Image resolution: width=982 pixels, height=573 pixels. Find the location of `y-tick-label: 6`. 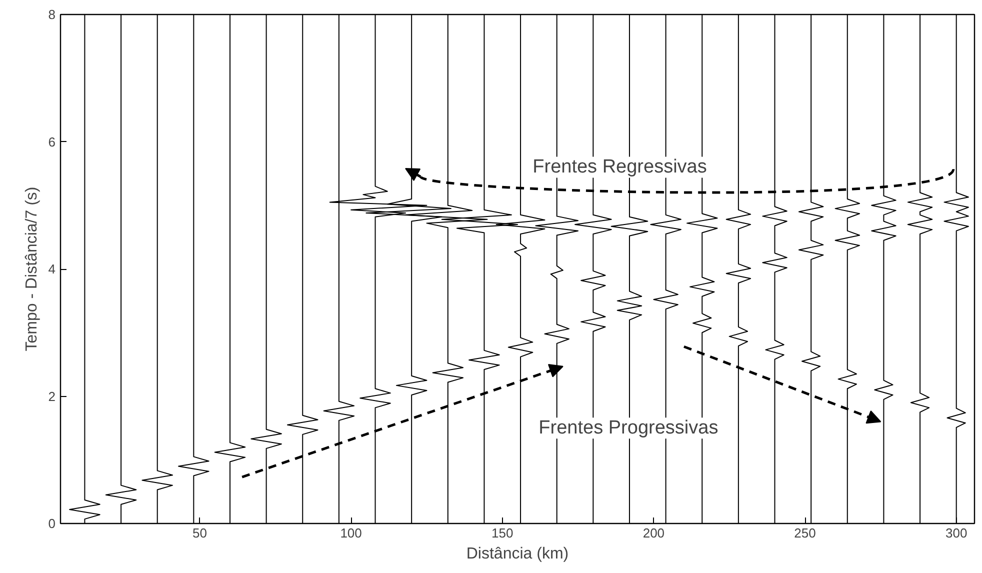

y-tick-label: 6 is located at coordinates (52, 142).